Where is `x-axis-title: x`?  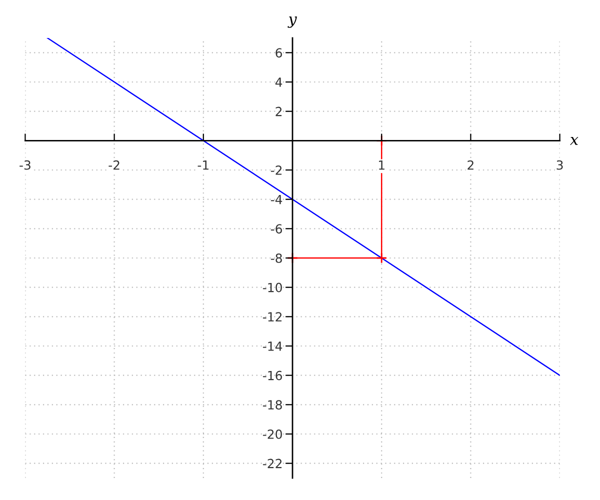 x-axis-title: x is located at coordinates (574, 140).